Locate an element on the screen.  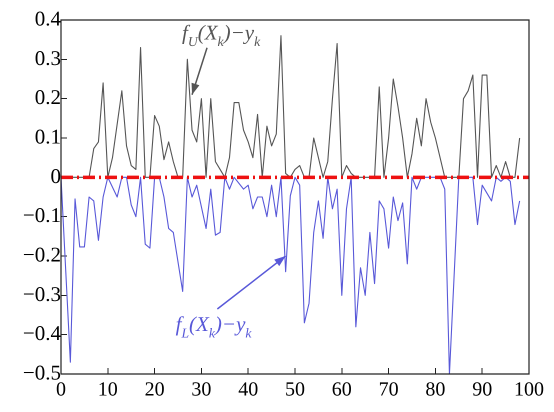
x-tick-label: 30 is located at coordinates (201, 389).